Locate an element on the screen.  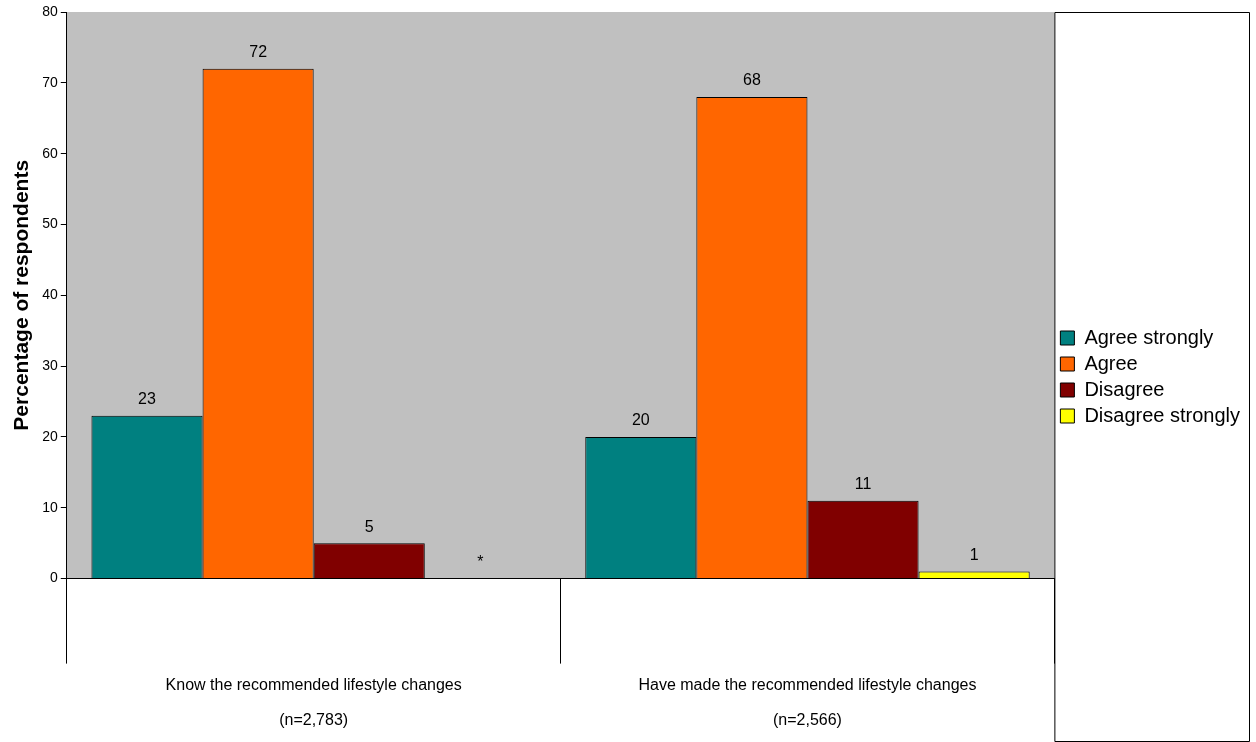
y-tick-label: 20 is located at coordinates (50, 435).